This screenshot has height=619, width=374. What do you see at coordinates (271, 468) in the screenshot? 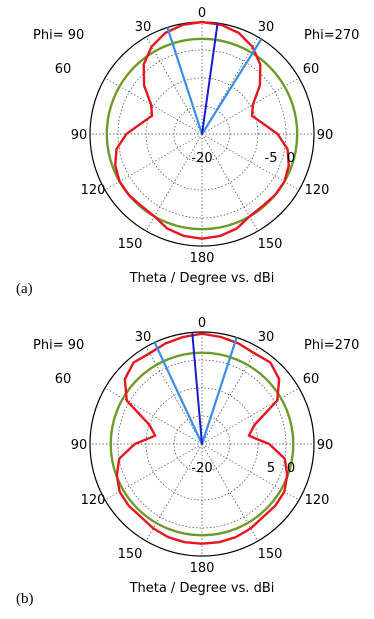
I see `radial-label-mid: 5` at bounding box center [271, 468].